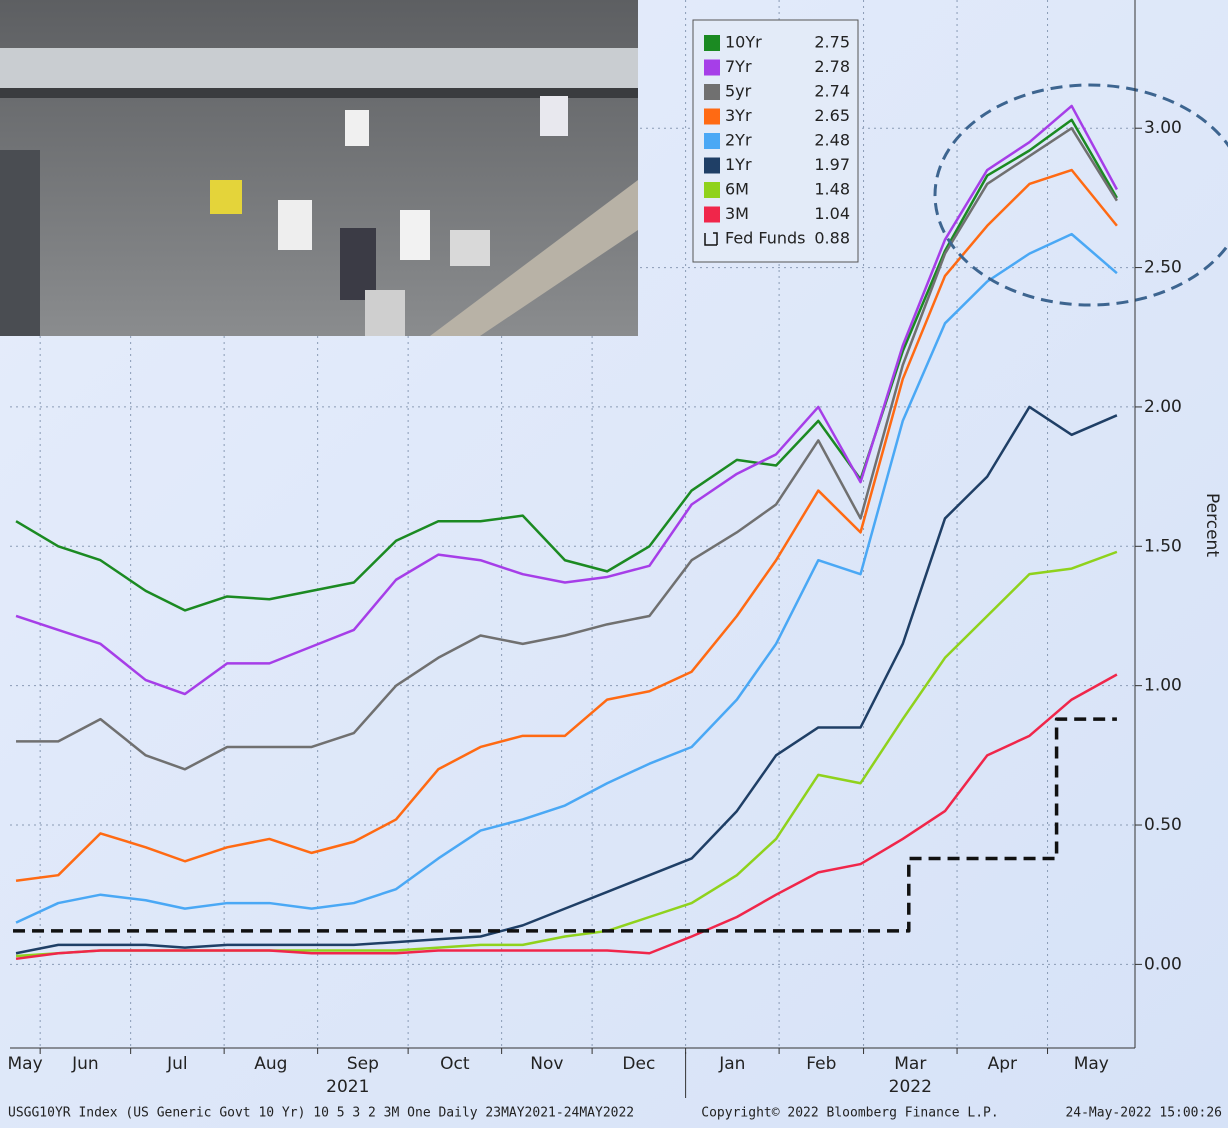 This screenshot has width=1228, height=1128. Describe the element at coordinates (910, 1087) in the screenshot. I see `x-year-label: 2022` at that location.